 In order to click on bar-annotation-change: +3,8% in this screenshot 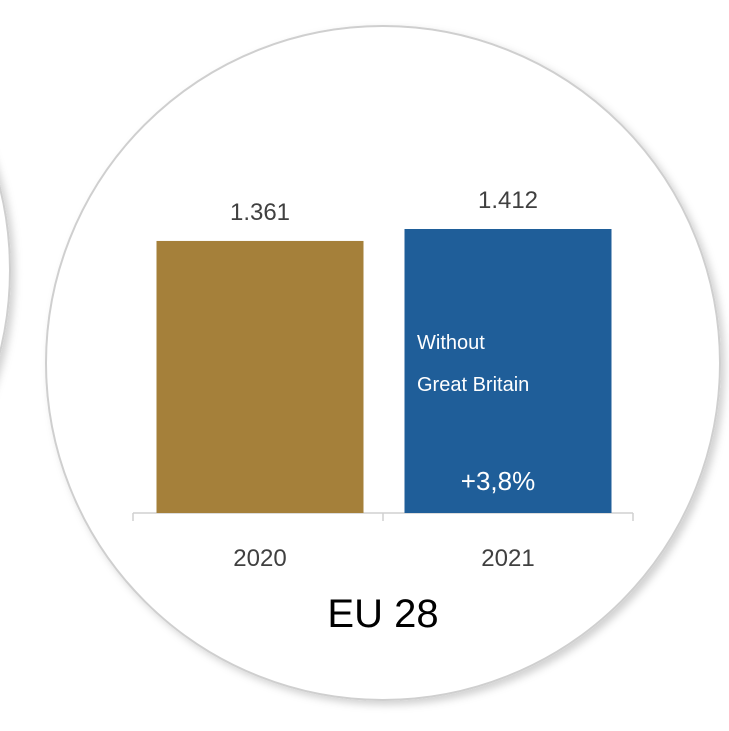, I will do `click(498, 481)`.